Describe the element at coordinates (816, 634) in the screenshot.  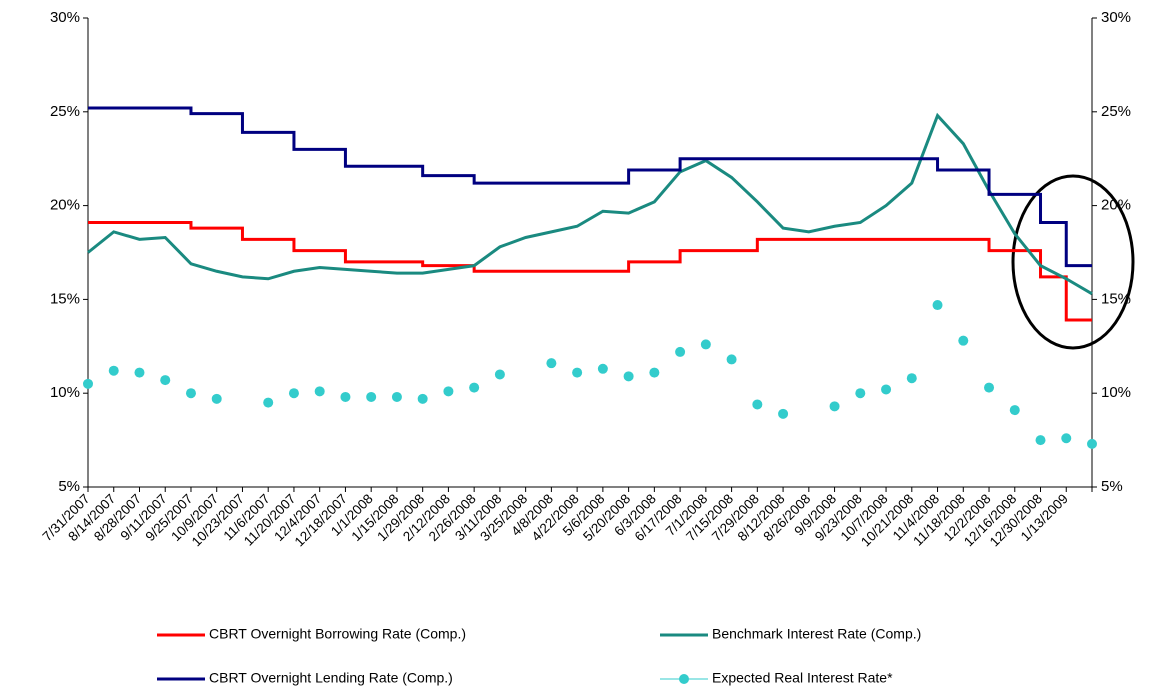
I see `legend-label: Benchmark Interest Rate (Comp.)` at that location.